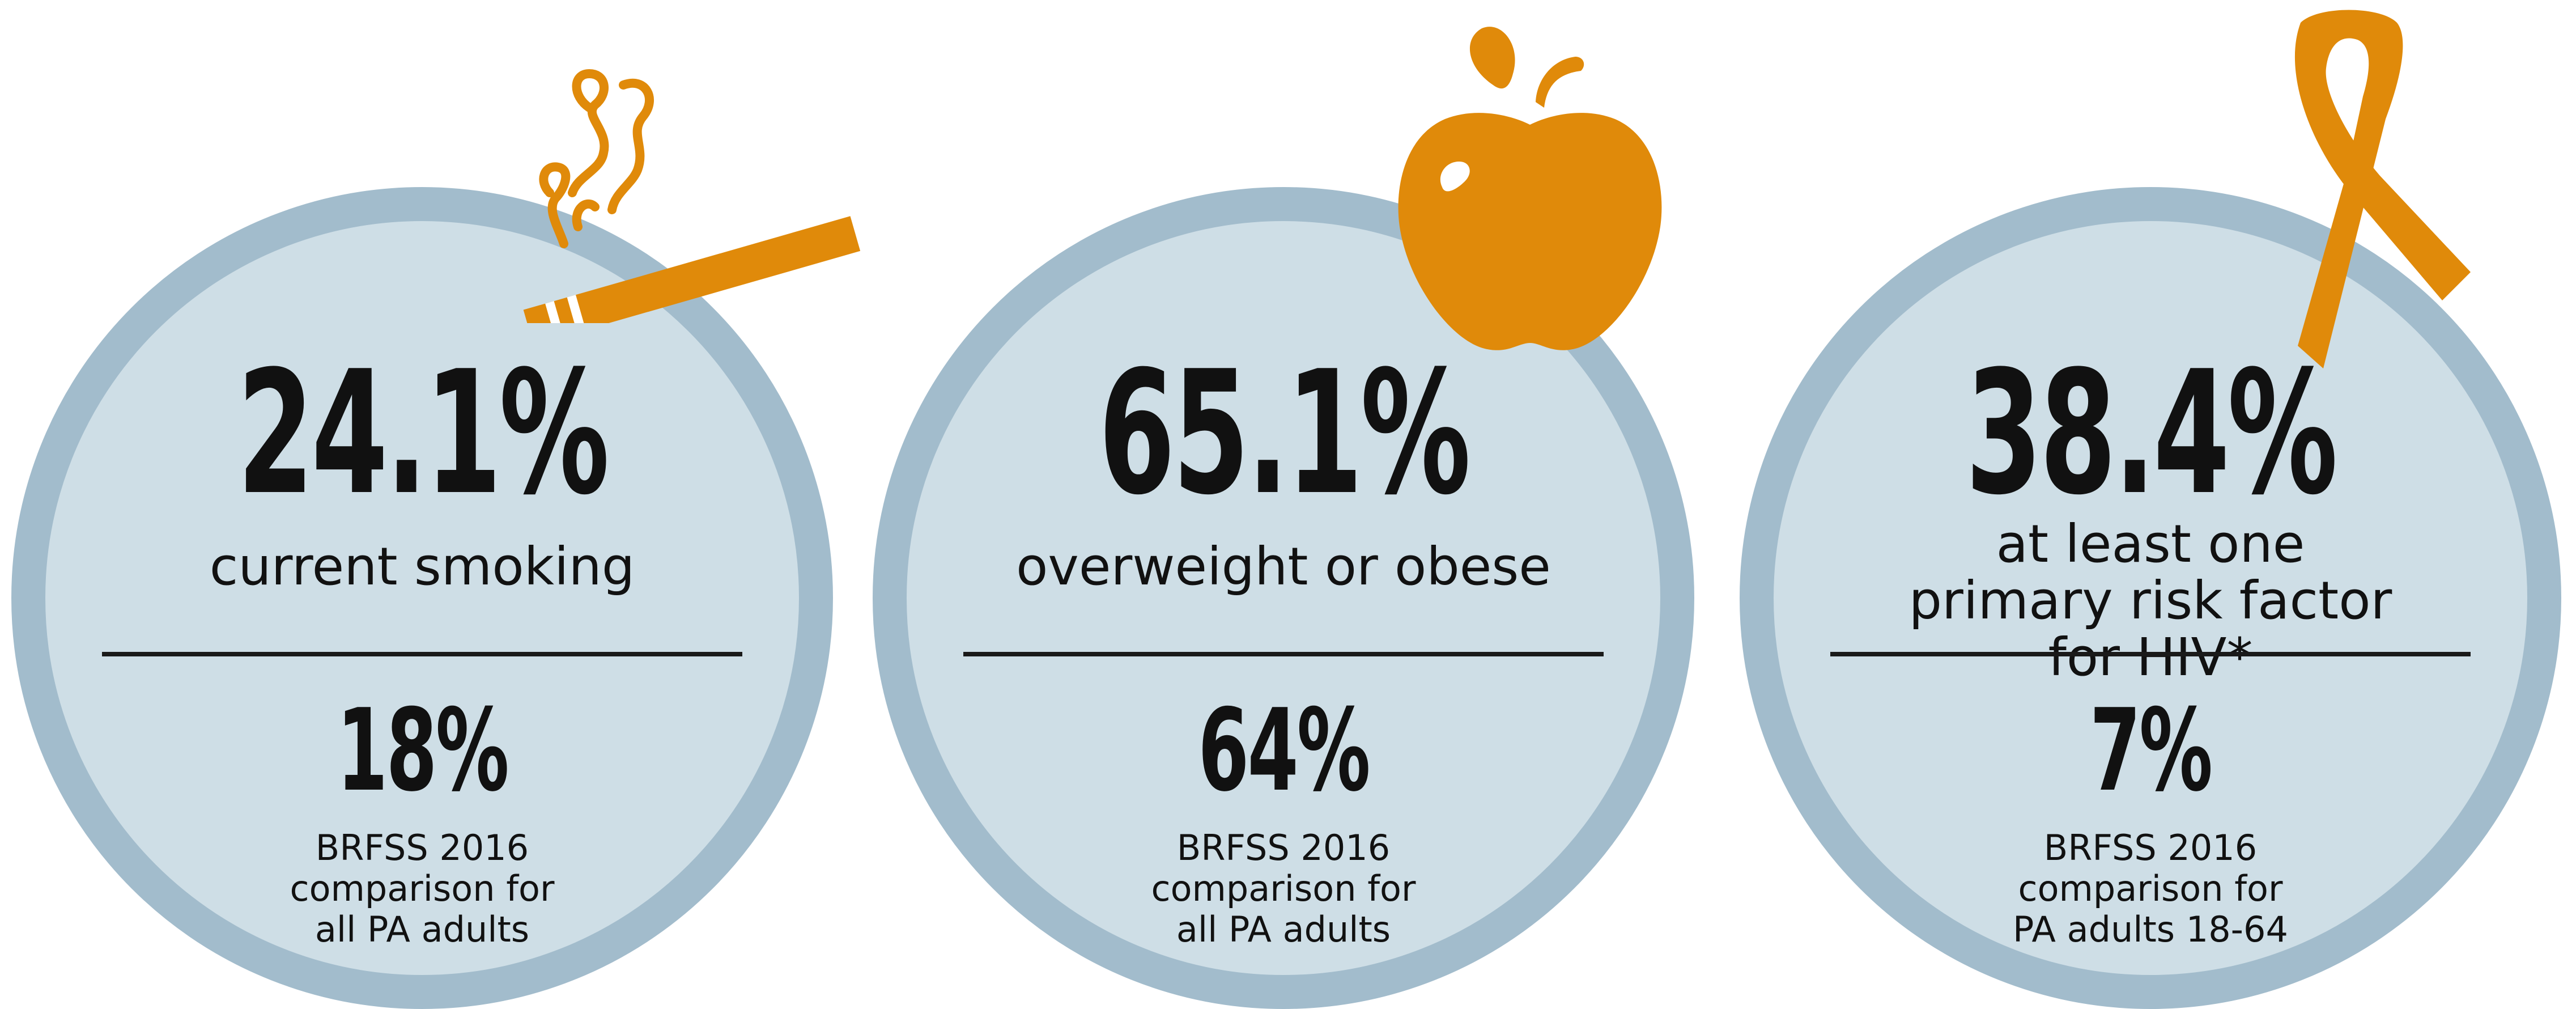  What do you see at coordinates (2151, 433) in the screenshot?
I see `stat-value: 38.4%` at bounding box center [2151, 433].